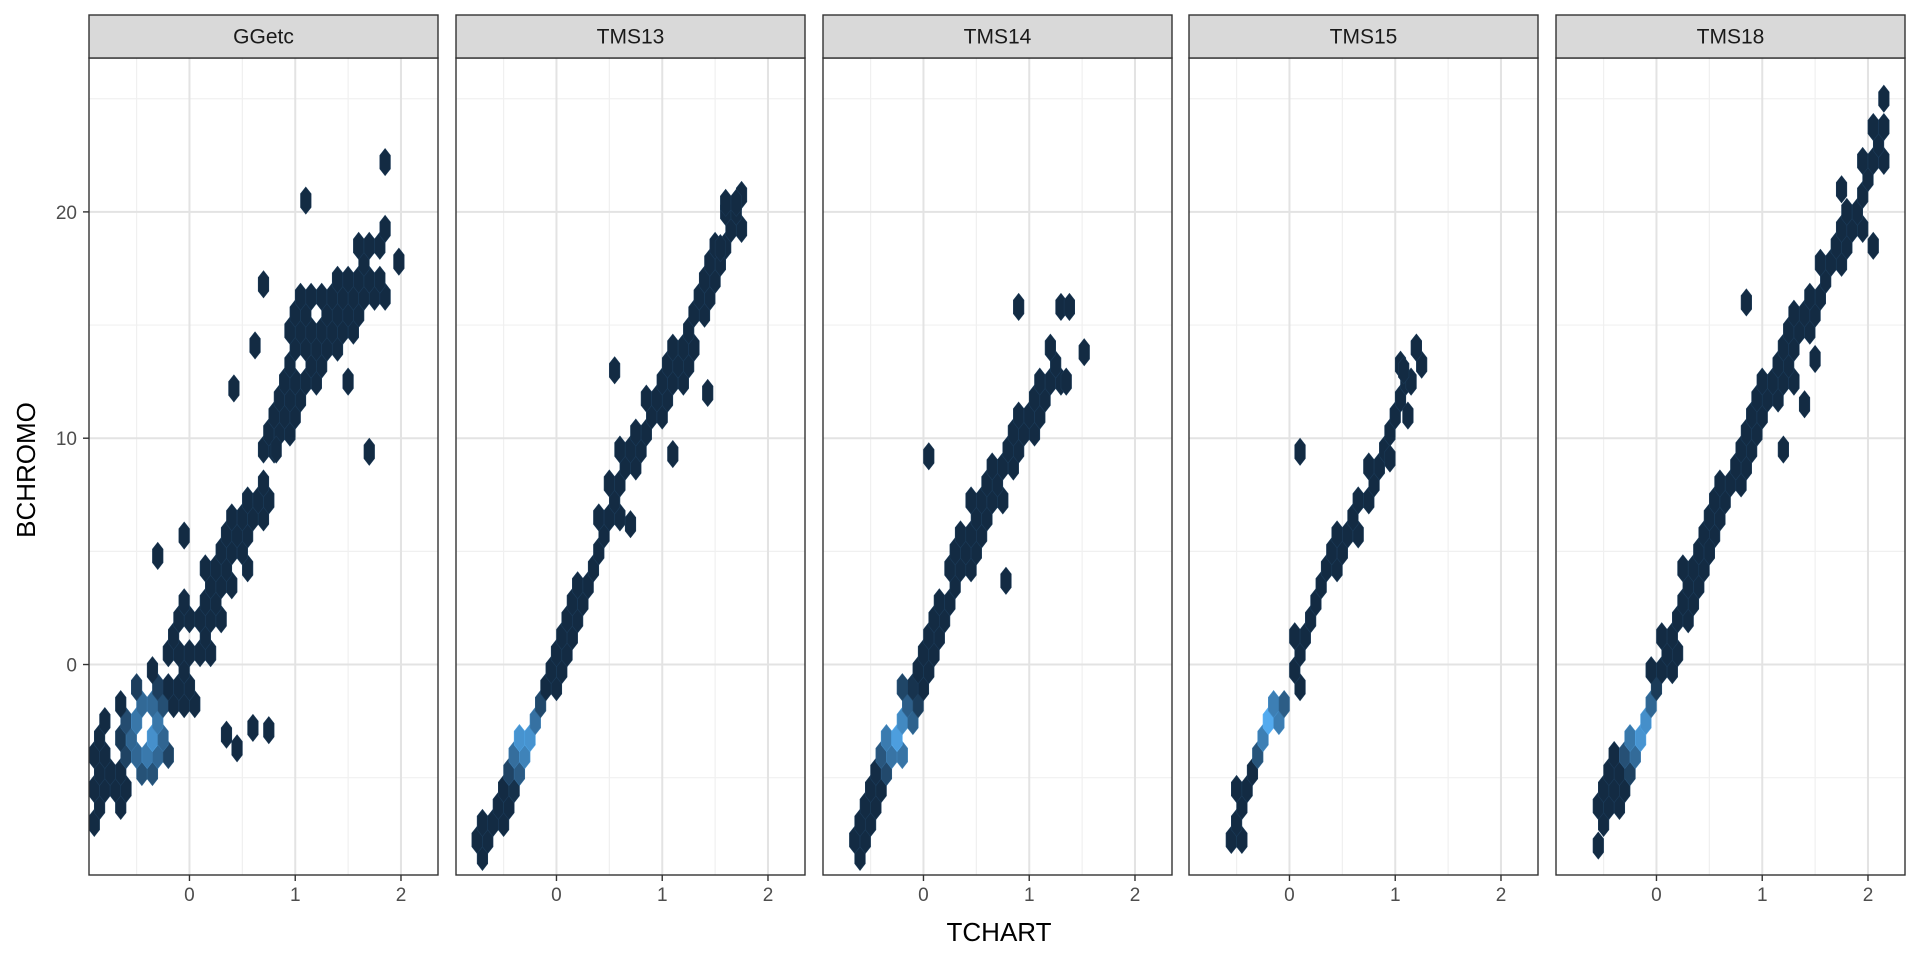  Describe the element at coordinates (26, 470) in the screenshot. I see `y-axis-title: BCHROMO` at that location.